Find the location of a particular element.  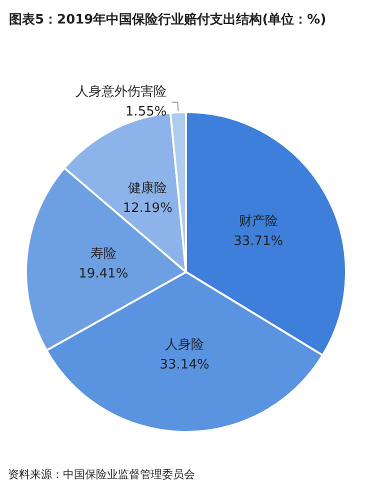

slice-label: 健康险 is located at coordinates (148, 188).